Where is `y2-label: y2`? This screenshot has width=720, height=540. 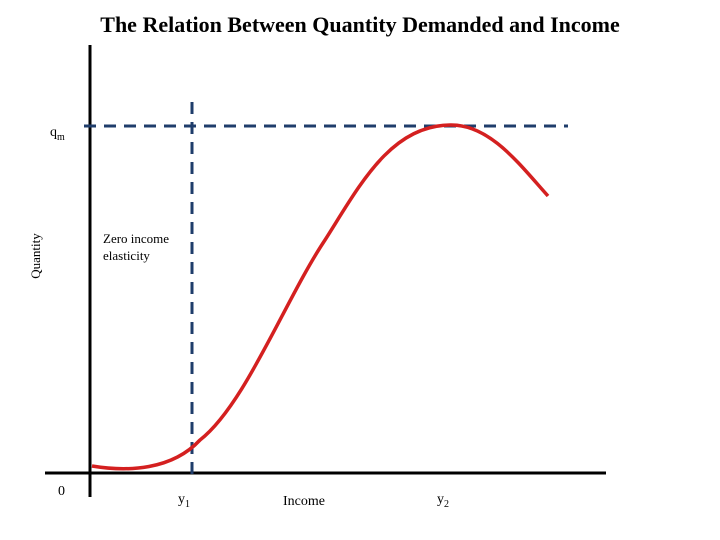 y2-label: y2 is located at coordinates (443, 501).